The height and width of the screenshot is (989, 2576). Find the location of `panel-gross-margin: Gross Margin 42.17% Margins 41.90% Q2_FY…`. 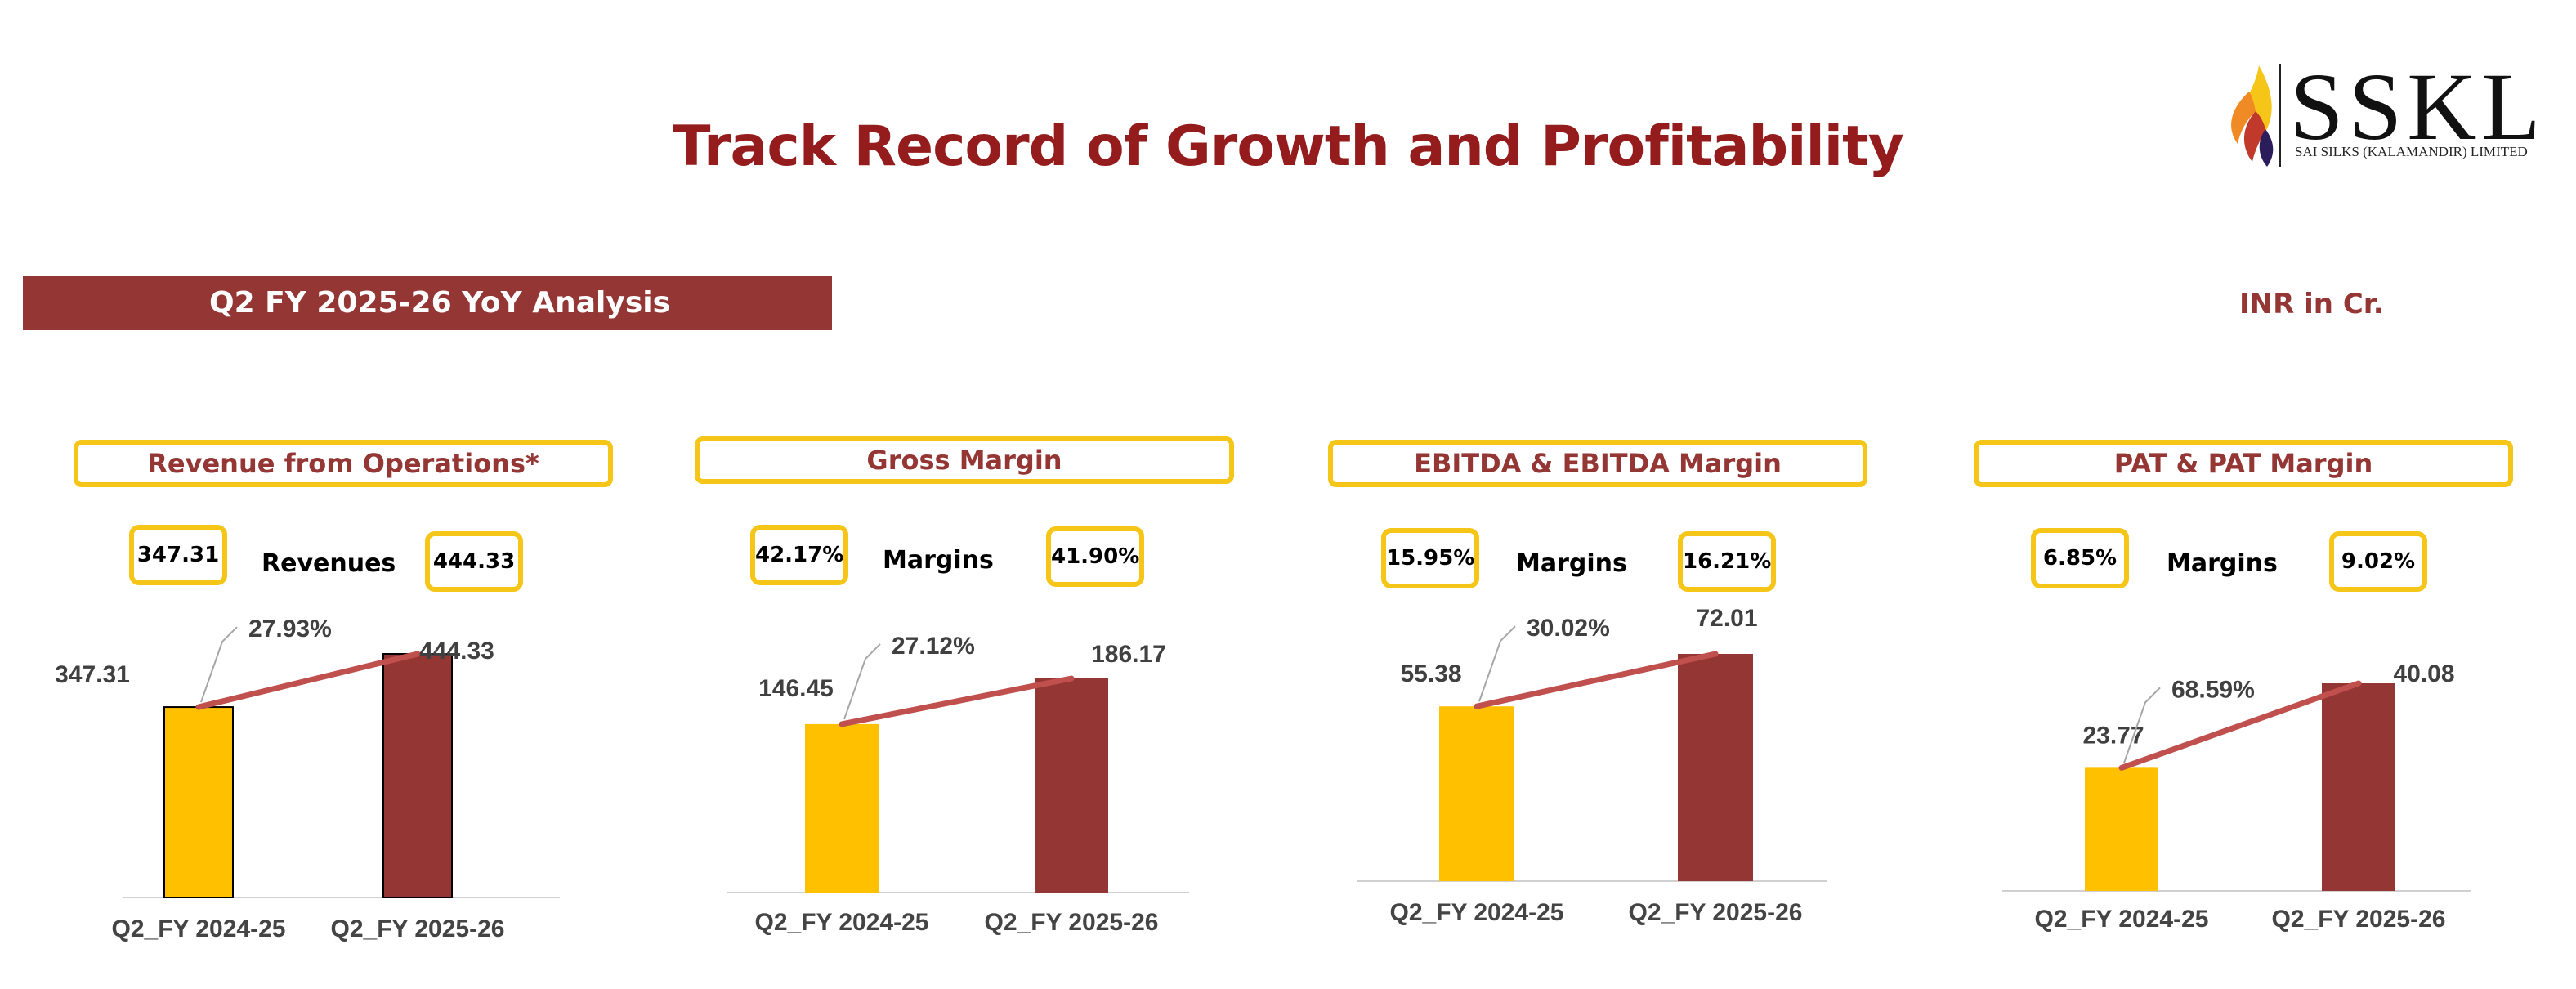

panel-gross-margin: Gross Margin 42.17% Margins 41.90% Q2_FY… is located at coordinates (940, 694).